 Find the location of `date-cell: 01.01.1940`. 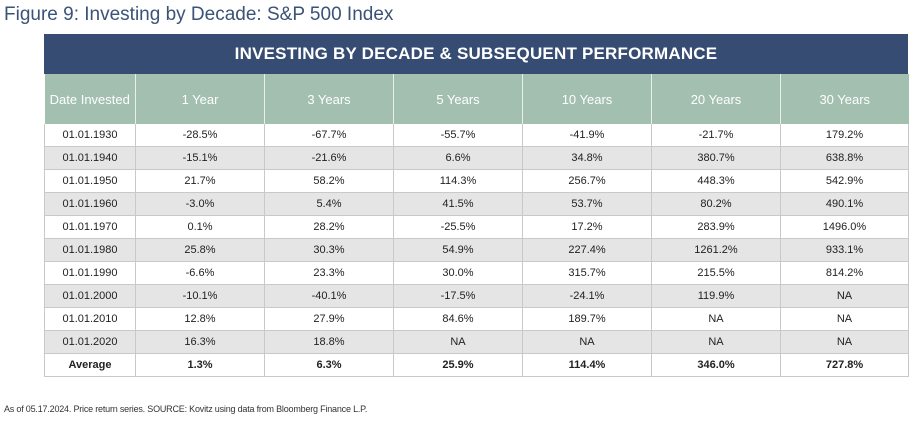

date-cell: 01.01.1940 is located at coordinates (90, 158).